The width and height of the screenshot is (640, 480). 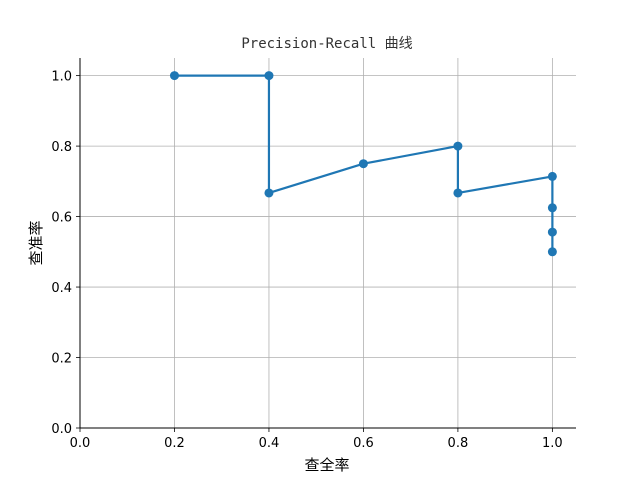 What do you see at coordinates (61, 147) in the screenshot?
I see `y-tick-label: 0.8` at bounding box center [61, 147].